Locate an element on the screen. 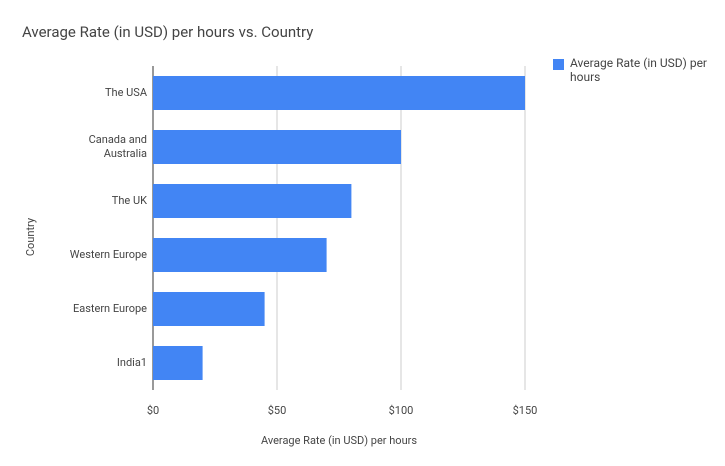 Image resolution: width=725 pixels, height=466 pixels. y-tick-label: Canada and Australia is located at coordinates (118, 146).